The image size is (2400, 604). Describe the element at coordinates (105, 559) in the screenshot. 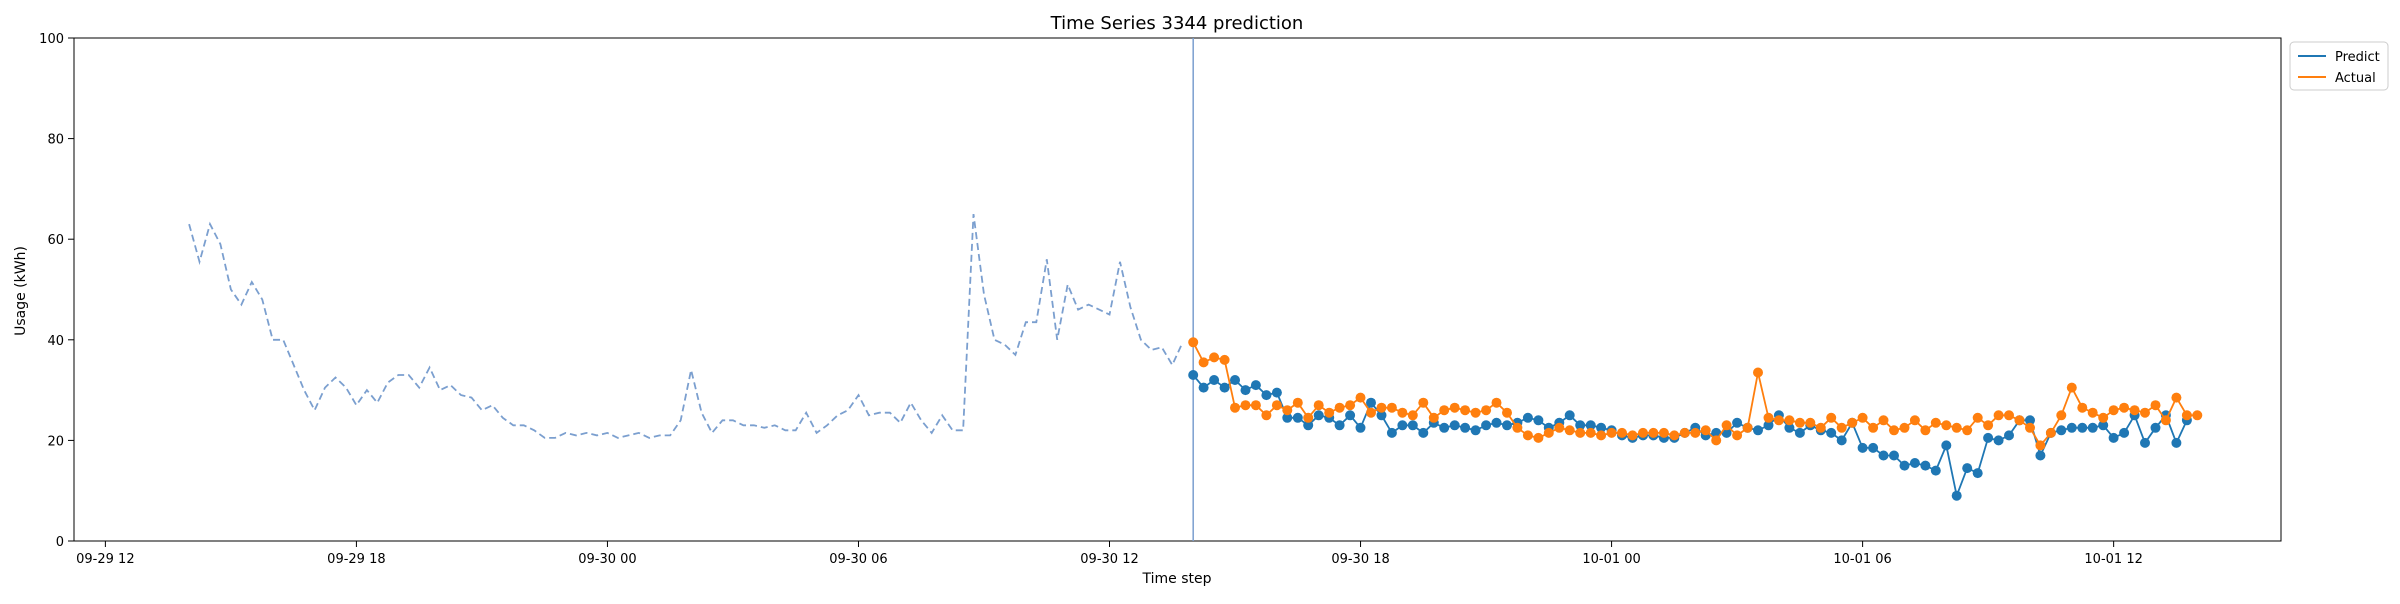

I see `x-tick-label: 09-29 12` at that location.